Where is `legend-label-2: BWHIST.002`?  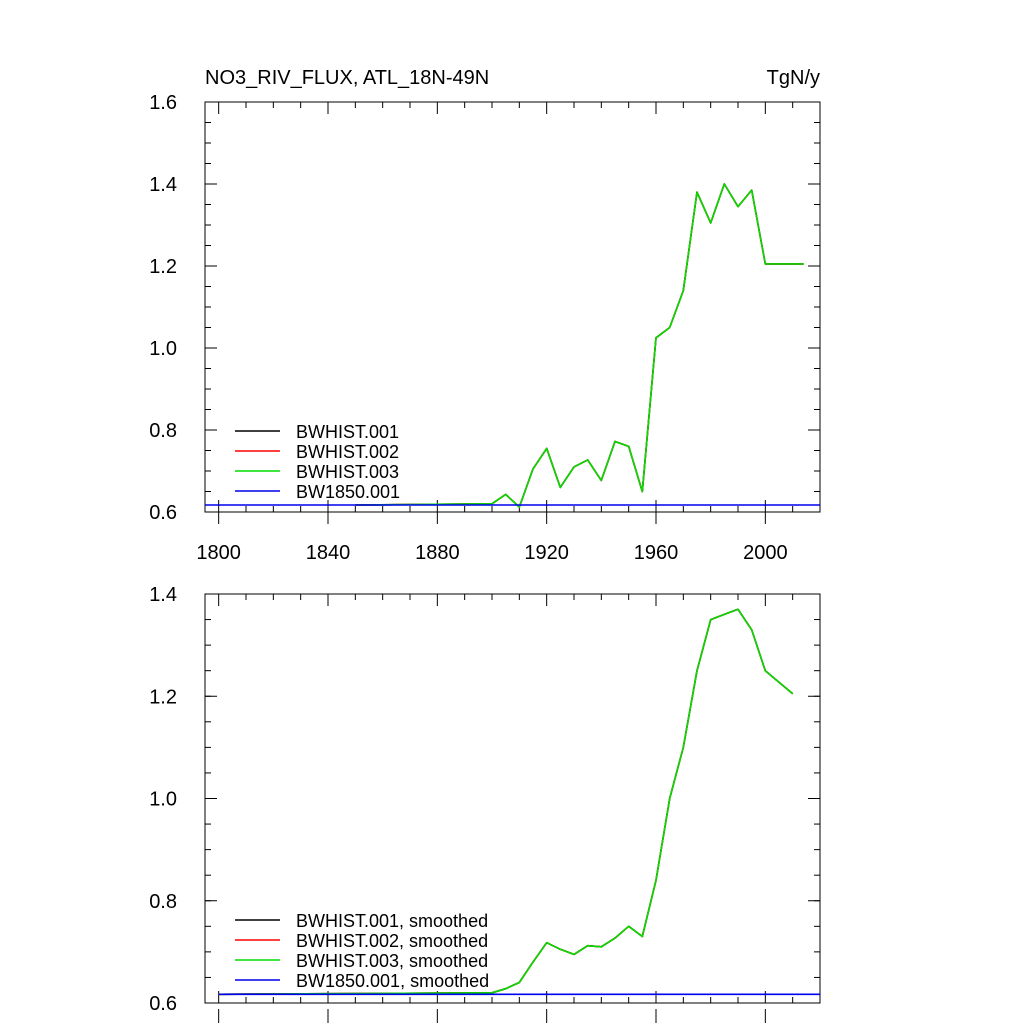
legend-label-2: BWHIST.002 is located at coordinates (347, 452).